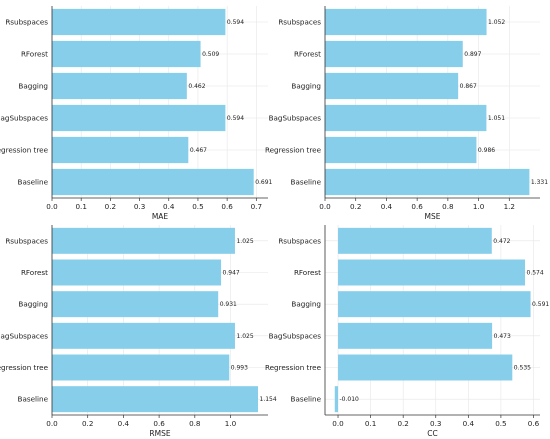  I want to click on value-label: 1.331, so click(539, 182).